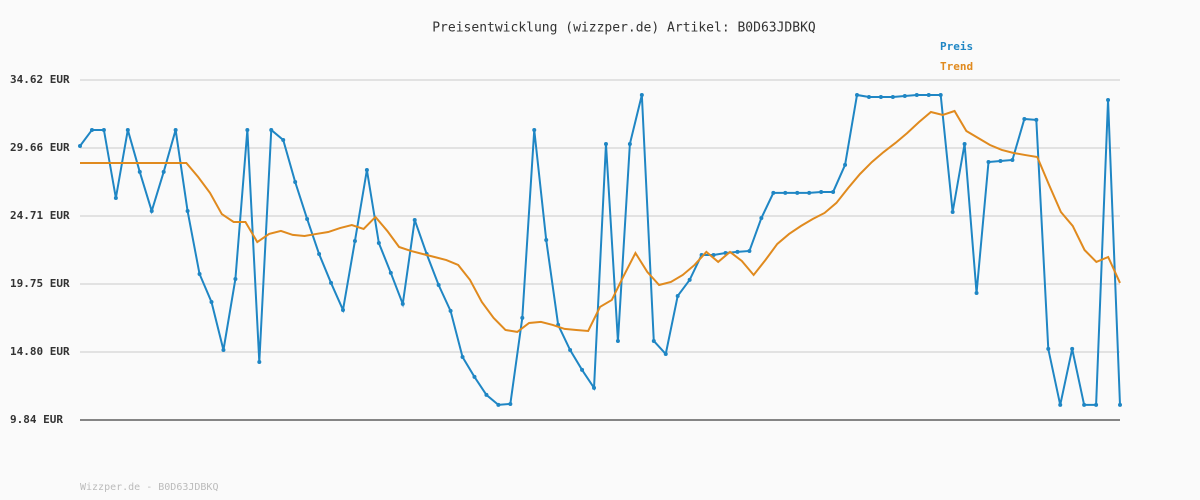 Image resolution: width=1200 pixels, height=500 pixels. Describe the element at coordinates (40, 351) in the screenshot. I see `y-tick-label: 14.80 EUR` at that location.